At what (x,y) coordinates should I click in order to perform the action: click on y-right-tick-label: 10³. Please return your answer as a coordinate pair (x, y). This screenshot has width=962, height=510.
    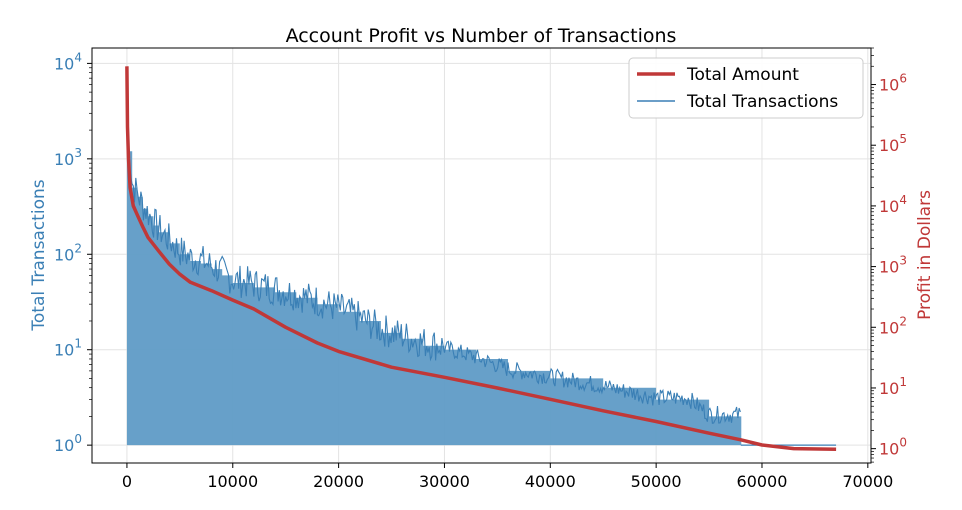
    Looking at the image, I should click on (893, 265).